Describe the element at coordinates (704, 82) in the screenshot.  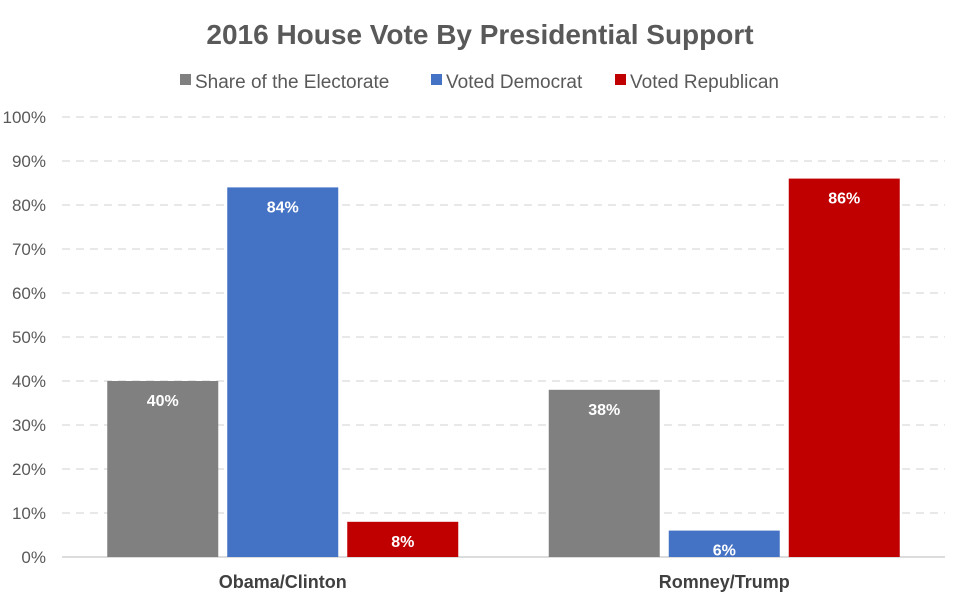
I see `legend-label: Voted Republican` at that location.